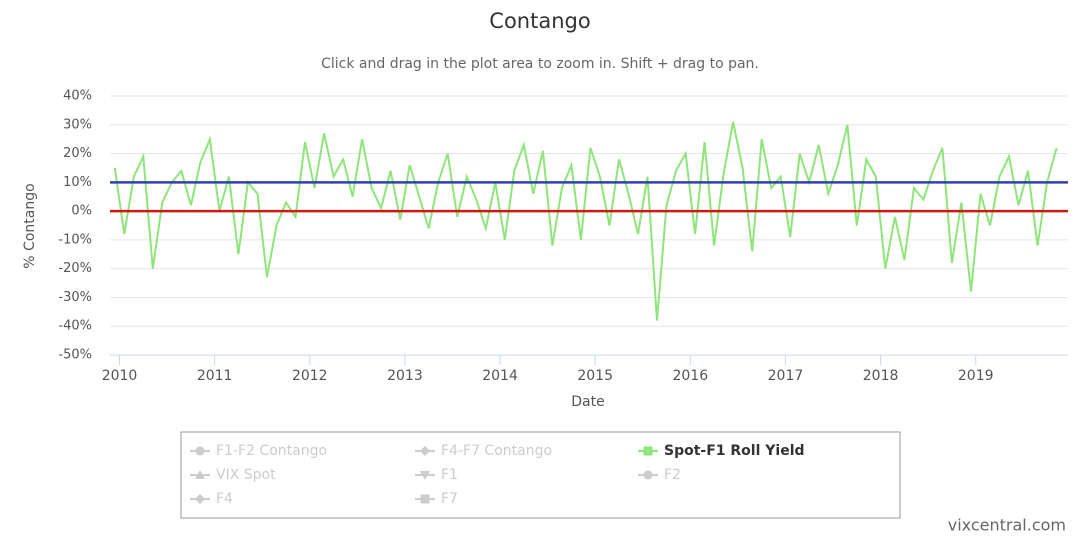 The height and width of the screenshot is (540, 1080). Describe the element at coordinates (540, 475) in the screenshot. I see `legend-box` at that location.